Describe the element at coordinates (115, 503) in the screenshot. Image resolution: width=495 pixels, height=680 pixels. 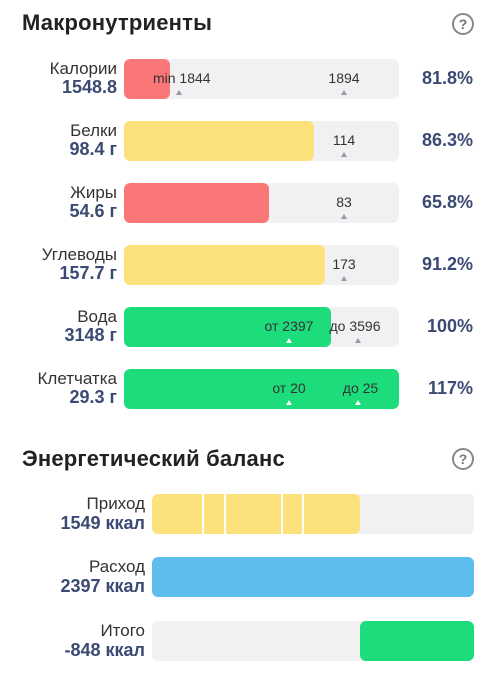
I see `energy-label: Приход` at that location.